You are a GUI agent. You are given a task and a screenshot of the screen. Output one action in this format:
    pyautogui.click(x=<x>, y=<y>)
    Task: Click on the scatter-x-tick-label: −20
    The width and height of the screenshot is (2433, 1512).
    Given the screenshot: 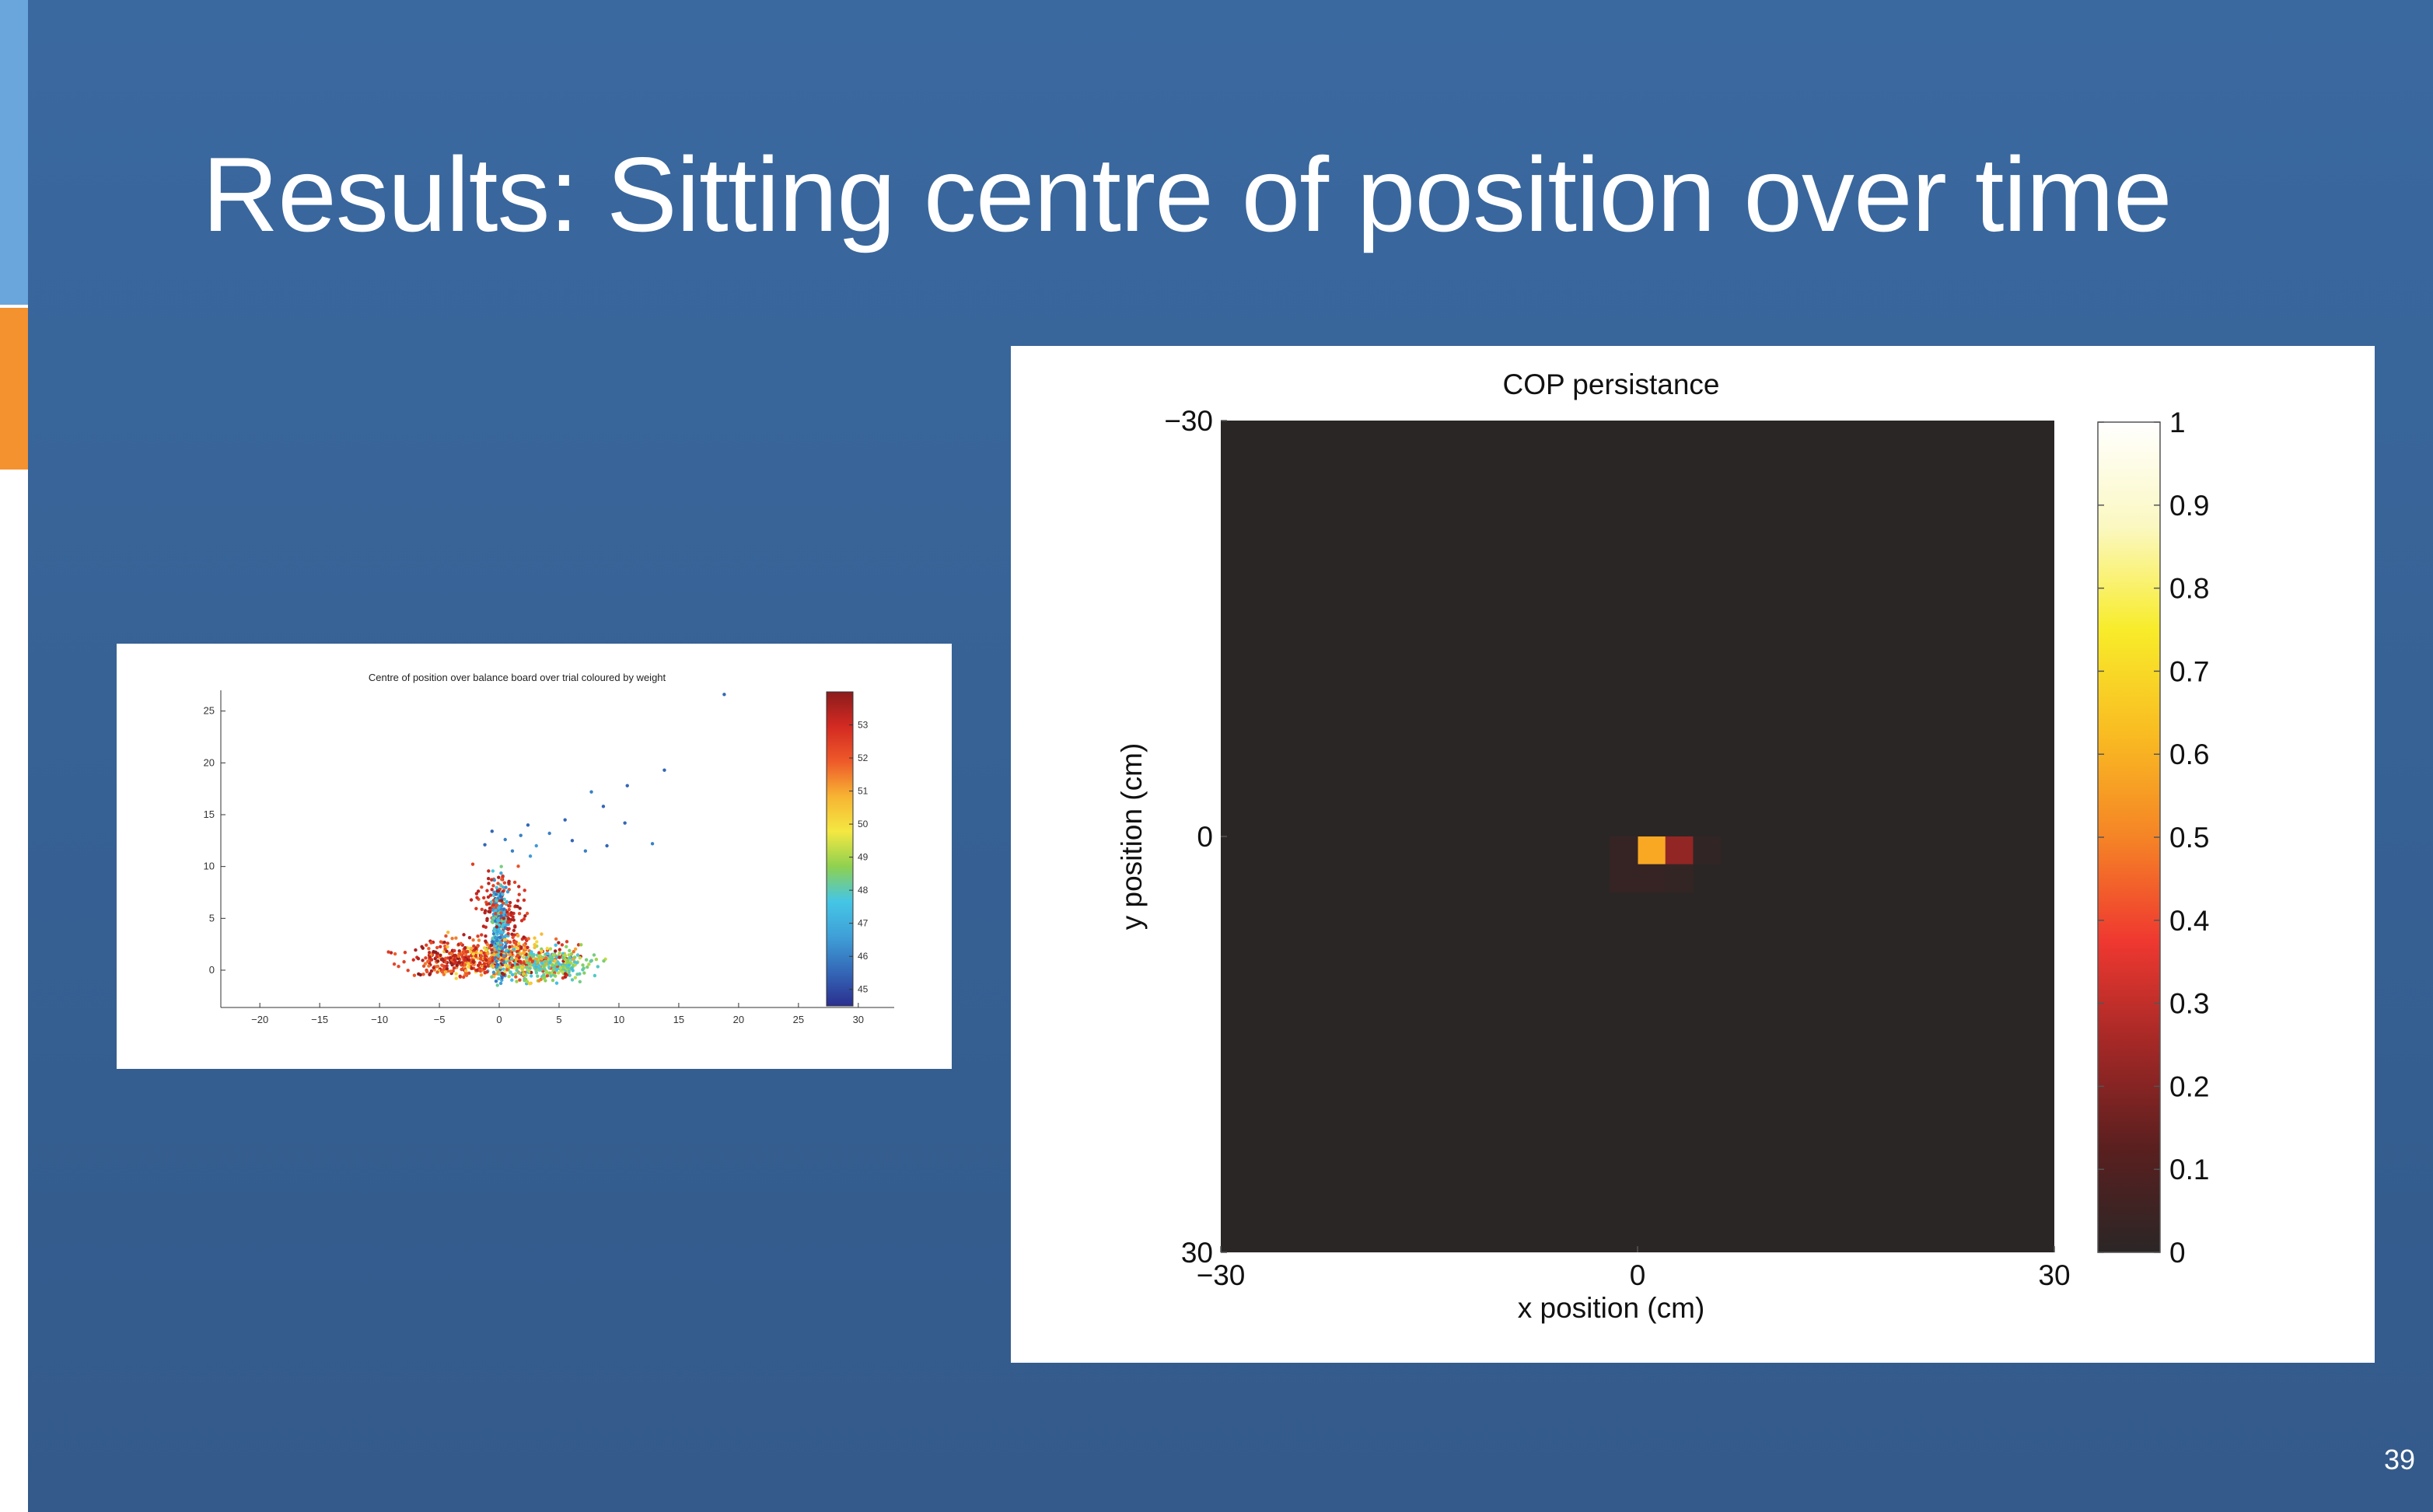 What is the action you would take?
    pyautogui.click(x=259, y=1019)
    